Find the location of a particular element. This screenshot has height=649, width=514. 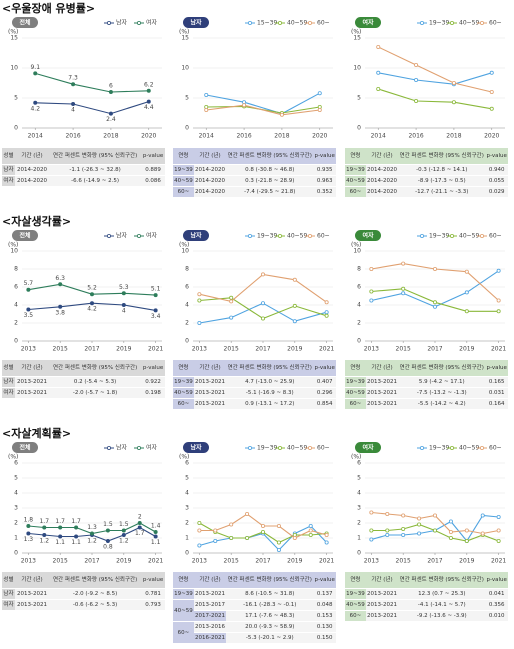

cell: 0.296 is located at coordinates (324, 393).